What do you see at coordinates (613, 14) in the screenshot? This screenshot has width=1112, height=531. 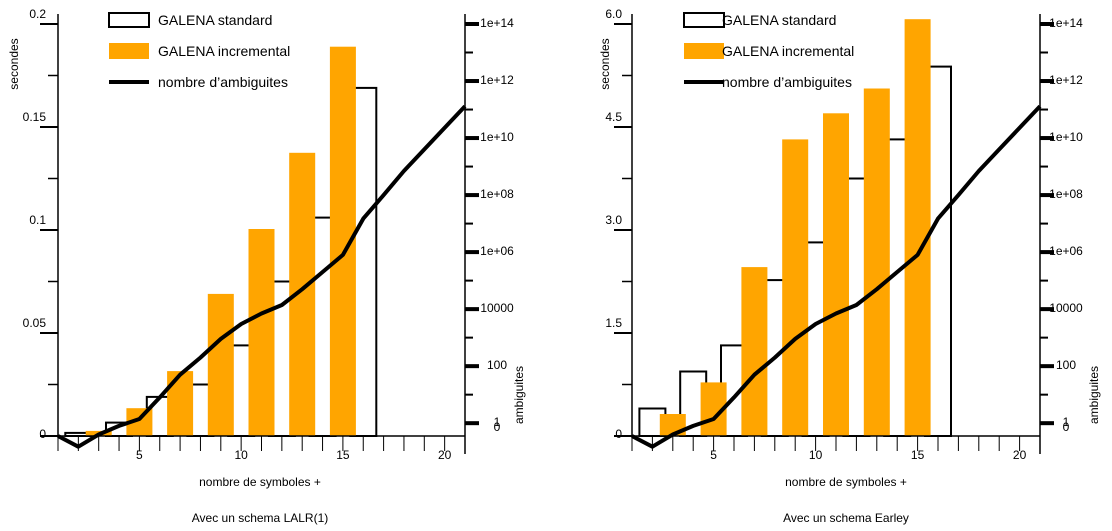 I see `y-tick-label: 6.0` at bounding box center [613, 14].